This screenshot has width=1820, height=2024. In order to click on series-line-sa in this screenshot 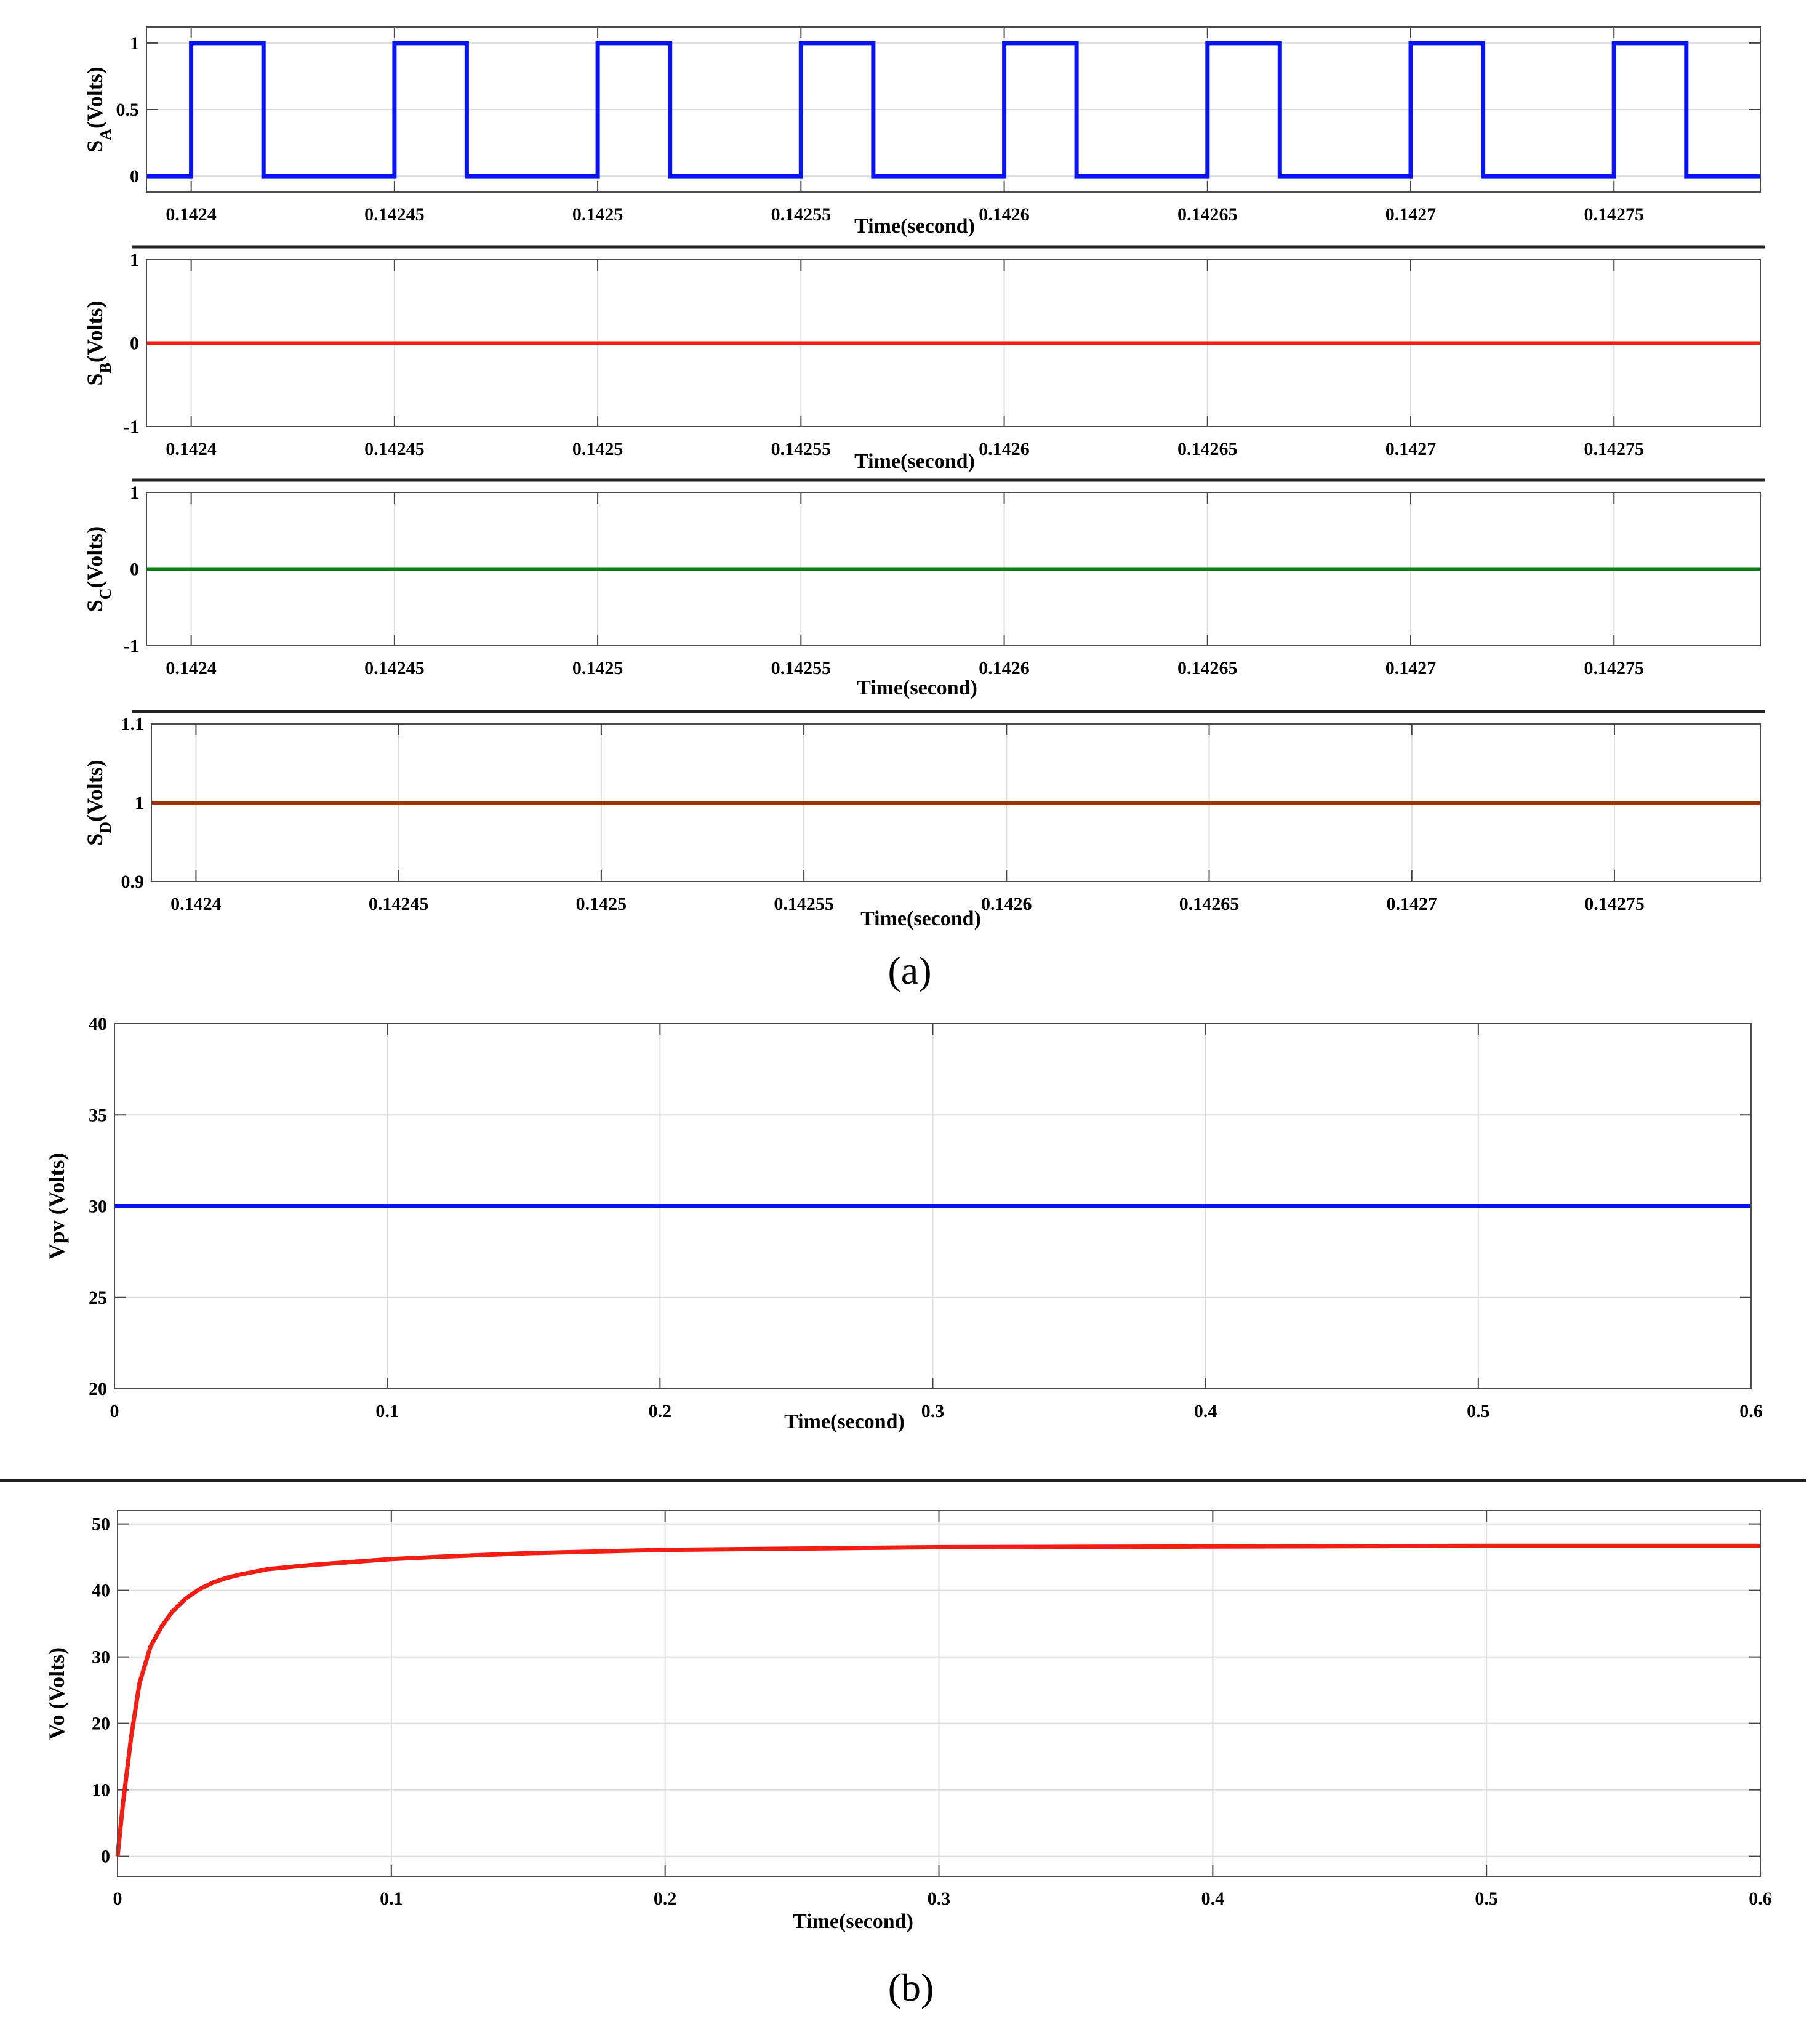, I will do `click(953, 110)`.